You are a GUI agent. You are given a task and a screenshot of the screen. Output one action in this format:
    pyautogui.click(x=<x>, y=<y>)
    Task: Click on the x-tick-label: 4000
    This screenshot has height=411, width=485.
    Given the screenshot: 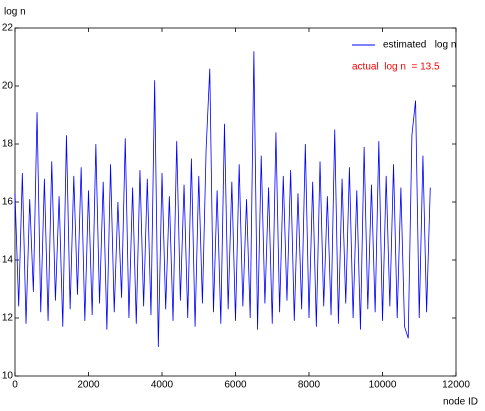 What is the action you would take?
    pyautogui.click(x=162, y=385)
    